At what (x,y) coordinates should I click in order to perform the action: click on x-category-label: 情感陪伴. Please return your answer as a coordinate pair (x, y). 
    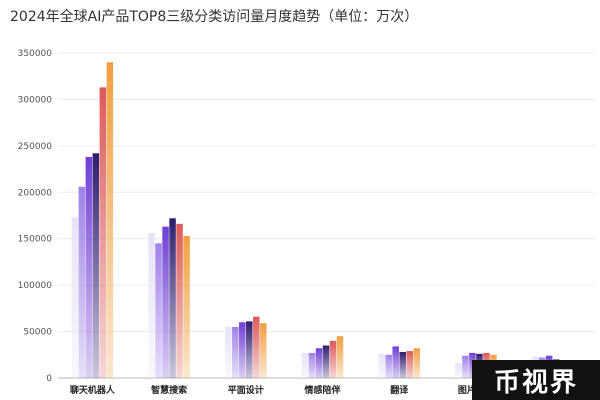
    Looking at the image, I should click on (321, 390).